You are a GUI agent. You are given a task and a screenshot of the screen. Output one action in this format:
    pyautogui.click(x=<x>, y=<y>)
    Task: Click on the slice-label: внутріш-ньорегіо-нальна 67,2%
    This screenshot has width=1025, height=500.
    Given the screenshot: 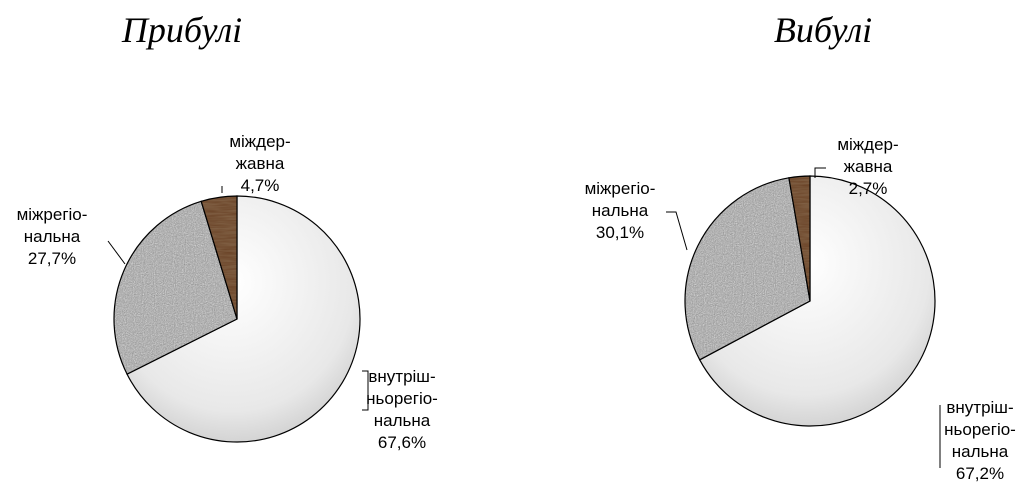 What is the action you would take?
    pyautogui.click(x=980, y=440)
    